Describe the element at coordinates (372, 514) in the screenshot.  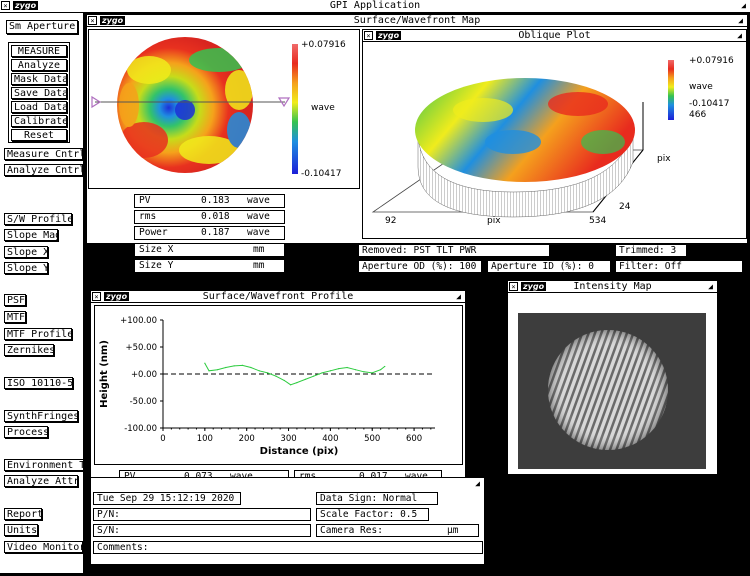
I see `scale-factor-field: Scale Factor: 0.5` at that location.